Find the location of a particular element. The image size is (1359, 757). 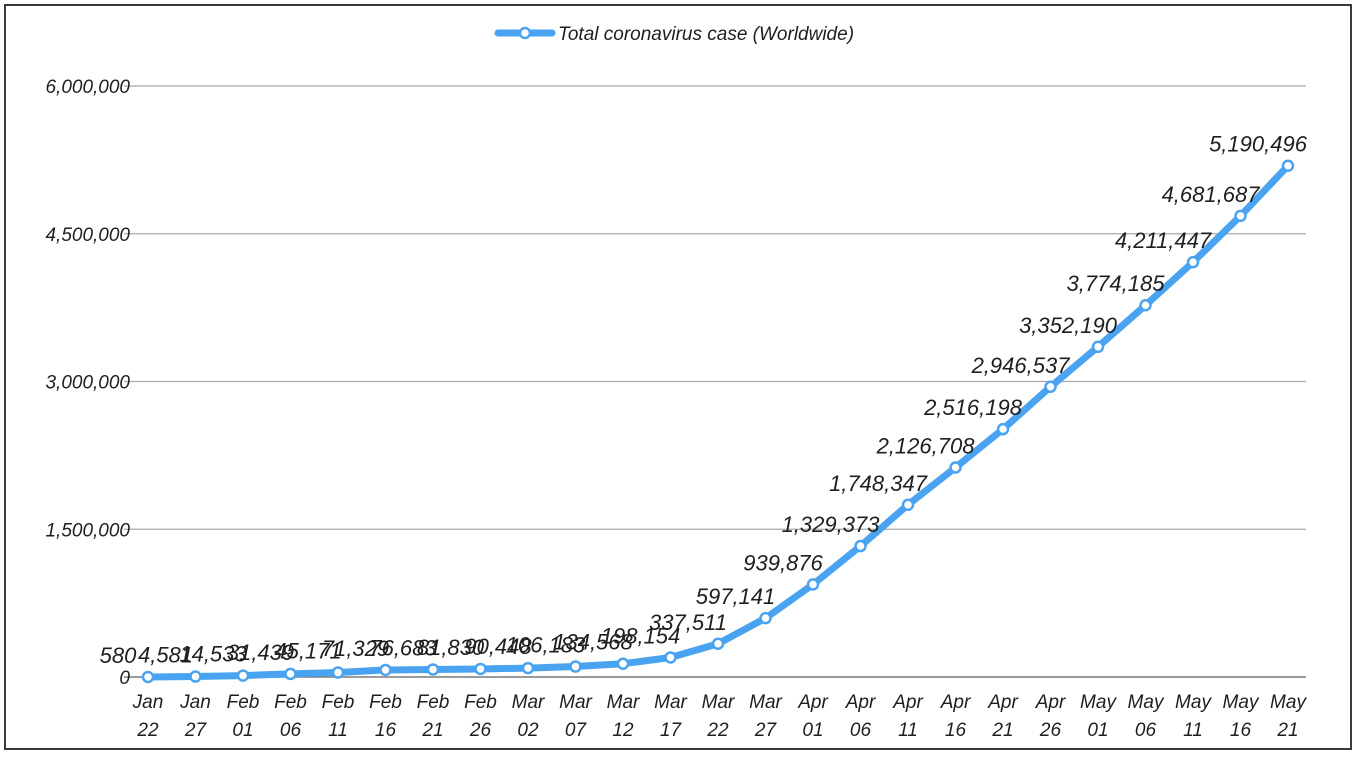

data-label: 4,681,687 is located at coordinates (1211, 194).